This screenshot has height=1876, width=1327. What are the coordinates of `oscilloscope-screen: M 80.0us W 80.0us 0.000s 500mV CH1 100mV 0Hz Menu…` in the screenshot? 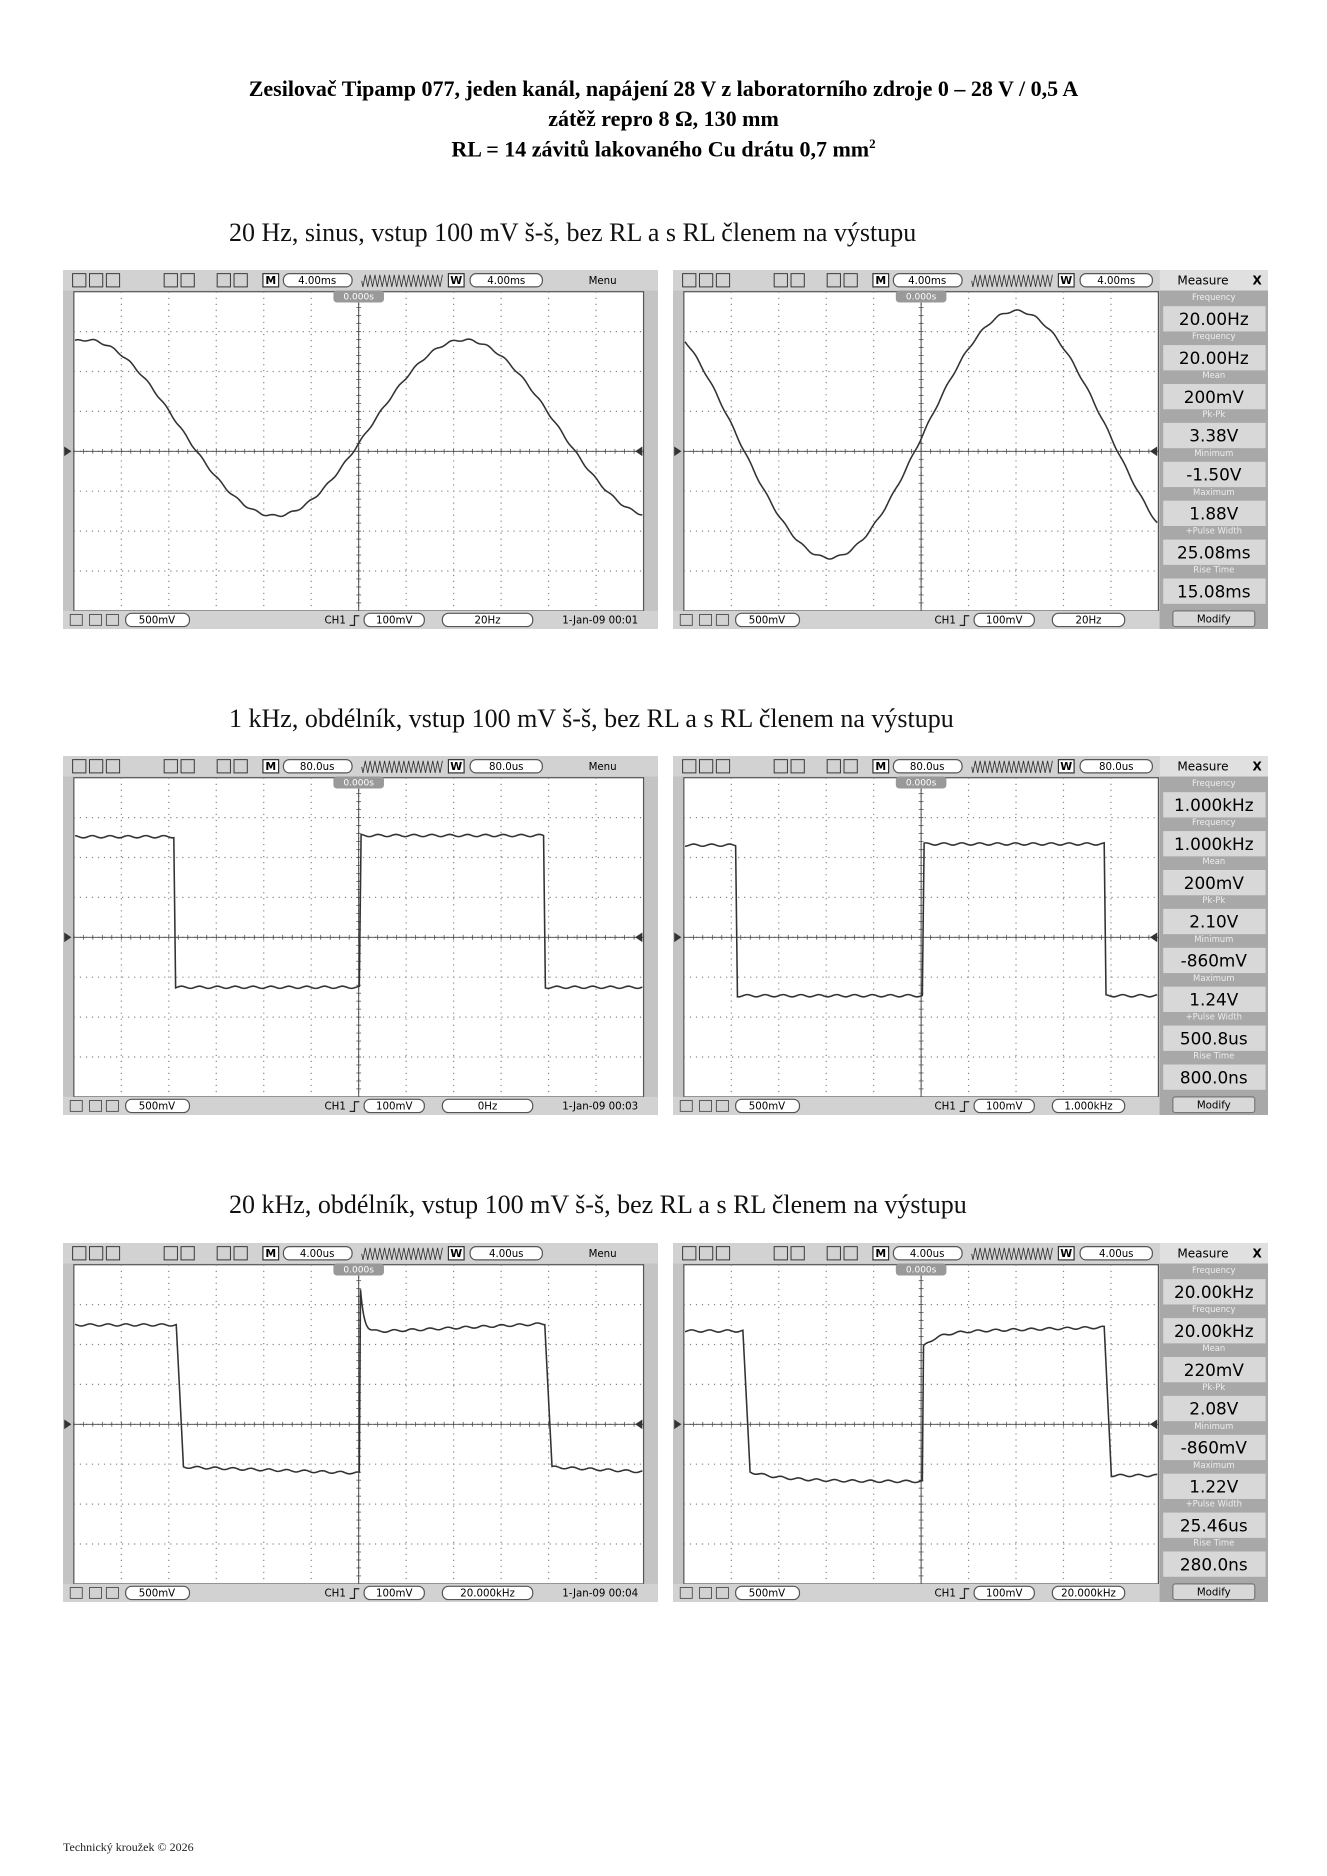 It's located at (360, 935).